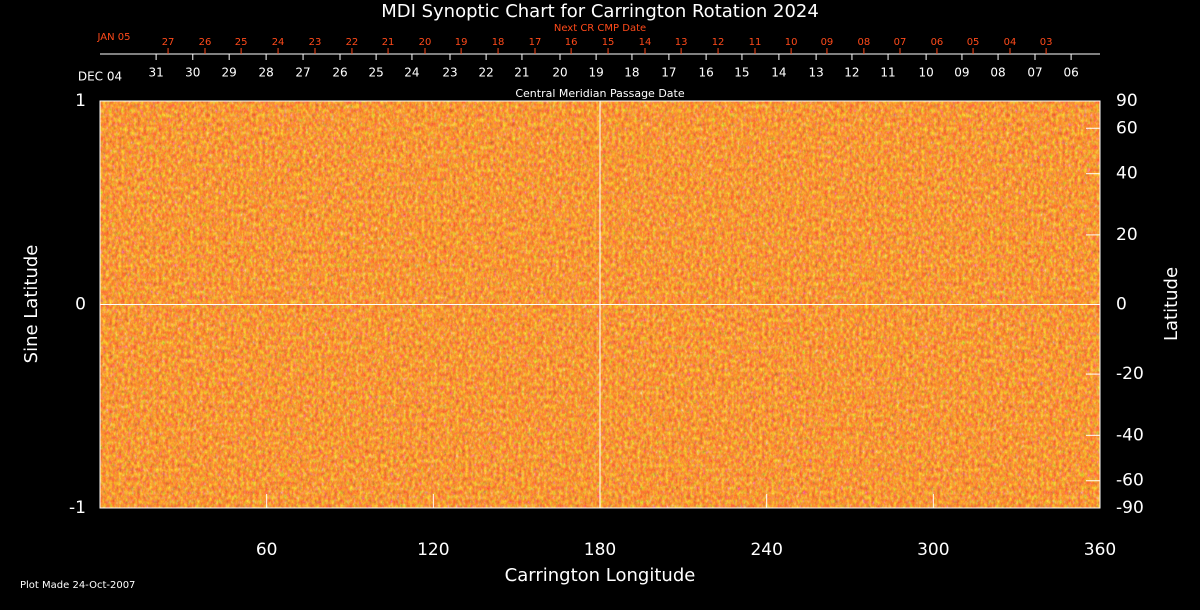 The image size is (1200, 610). Describe the element at coordinates (388, 42) in the screenshot. I see `next-cmp-axis-label: 21` at that location.